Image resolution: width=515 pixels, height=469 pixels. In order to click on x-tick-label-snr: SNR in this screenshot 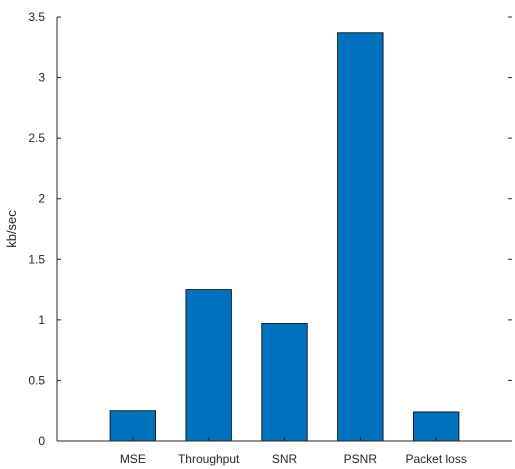, I will do `click(285, 459)`.